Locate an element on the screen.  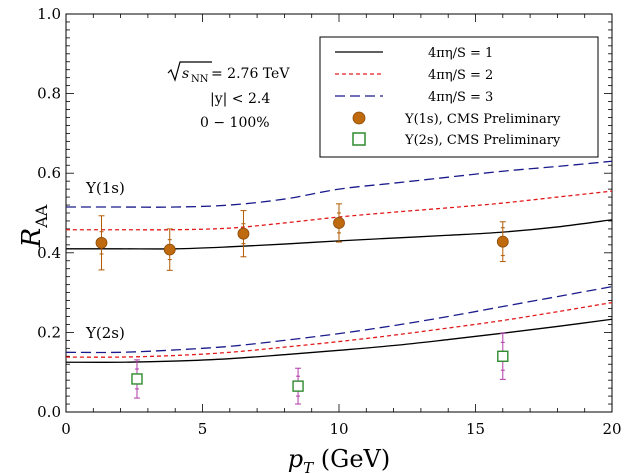
y-tick-label: 0.0 is located at coordinates (49, 412).